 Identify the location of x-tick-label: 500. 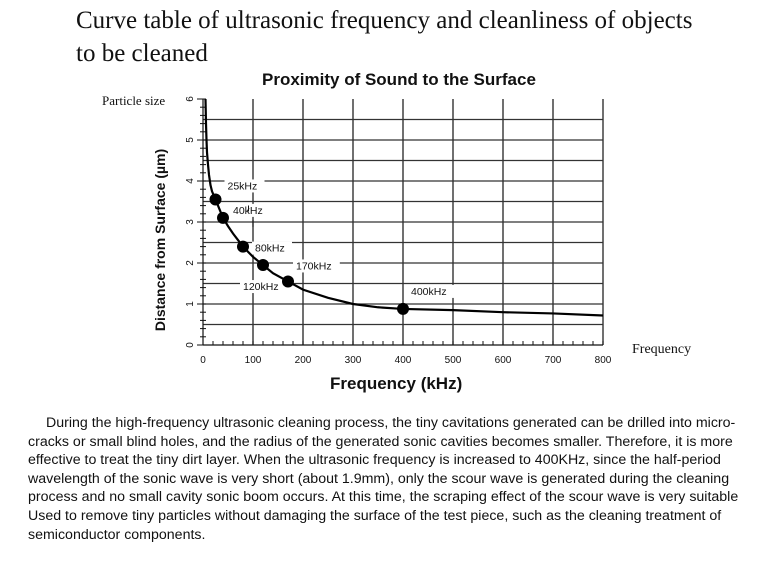
(453, 360).